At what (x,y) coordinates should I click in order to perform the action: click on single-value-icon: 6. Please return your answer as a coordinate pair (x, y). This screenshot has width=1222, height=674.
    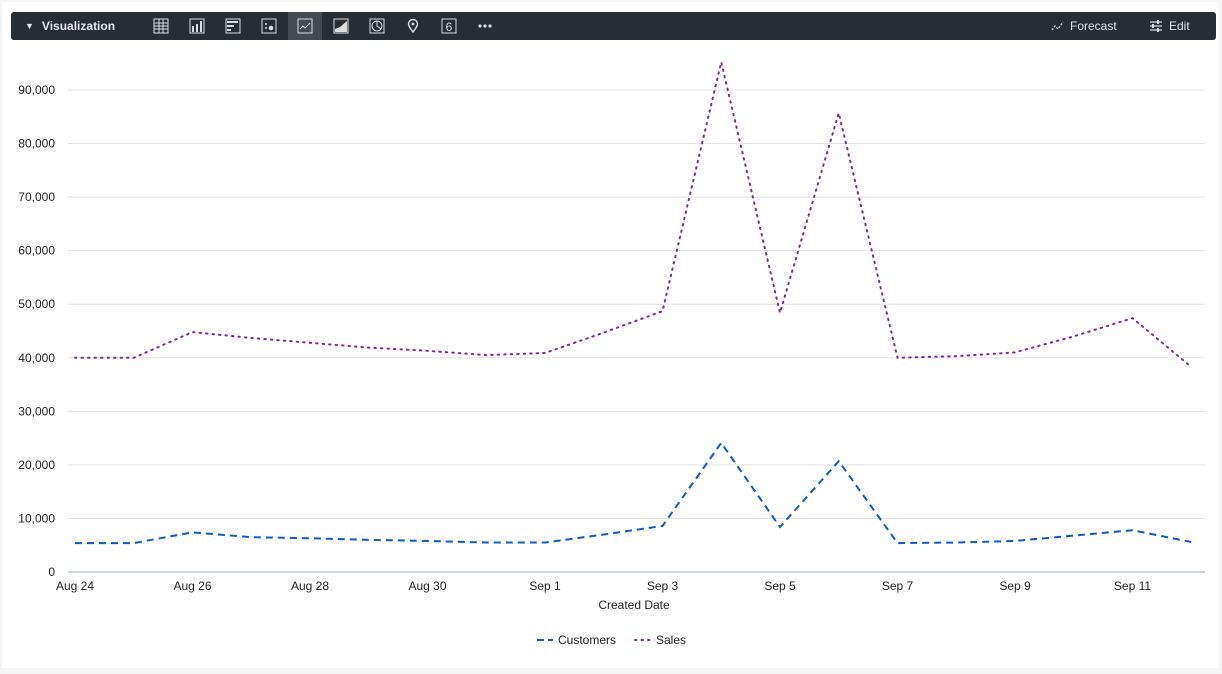
    Looking at the image, I should click on (449, 26).